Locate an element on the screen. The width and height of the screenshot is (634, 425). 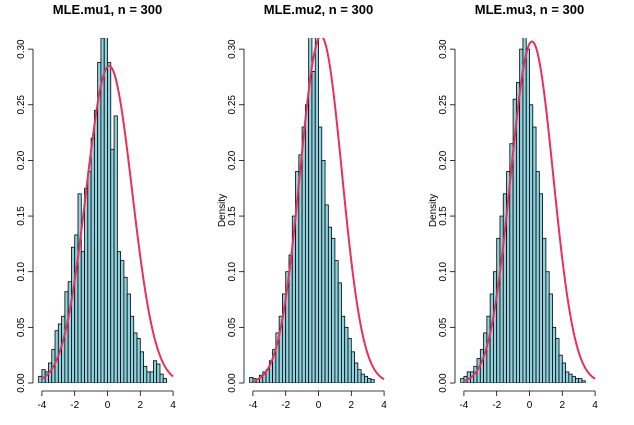
chart-title: MLE.mu2, n = 300 is located at coordinates (318, 9).